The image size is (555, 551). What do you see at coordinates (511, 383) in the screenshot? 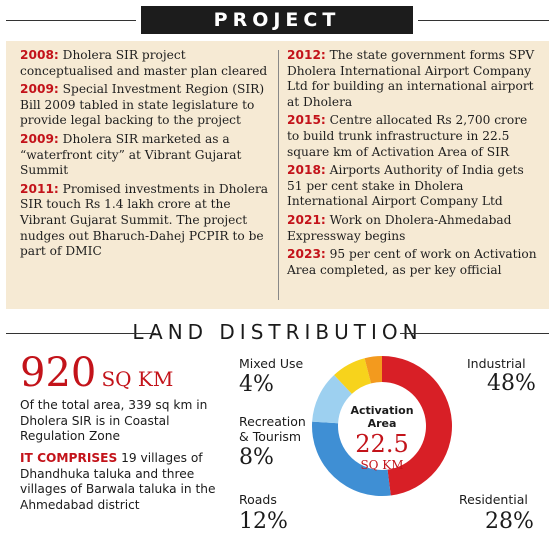
I see `pct-industrial: 48%` at bounding box center [511, 383].